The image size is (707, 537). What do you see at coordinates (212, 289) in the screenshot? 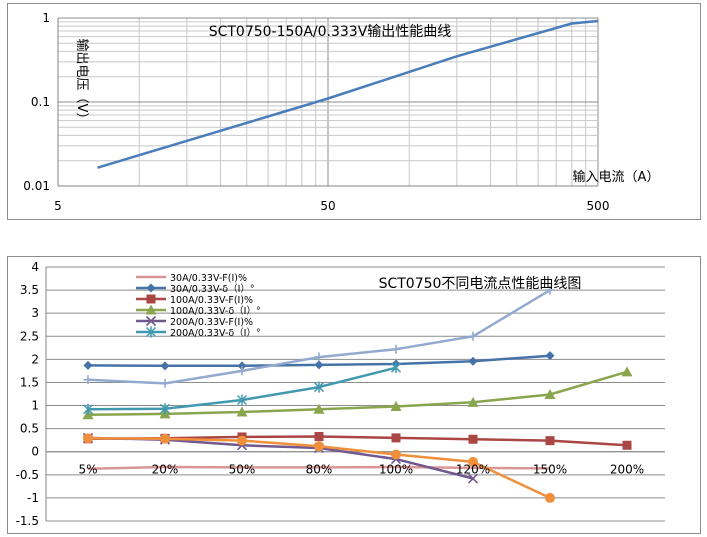
I see `chart2-legend-label: 30A/0.33V-δ（I）°` at bounding box center [212, 289].